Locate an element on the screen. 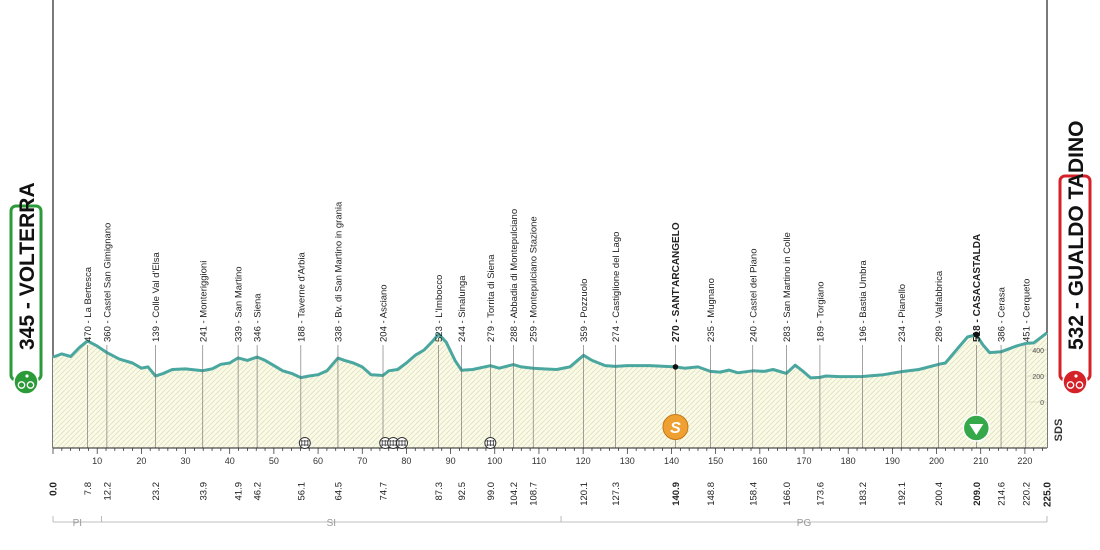 Image resolution: width=1100 pixels, height=550 pixels. waypoint-km-label: 12.2 is located at coordinates (107, 491).